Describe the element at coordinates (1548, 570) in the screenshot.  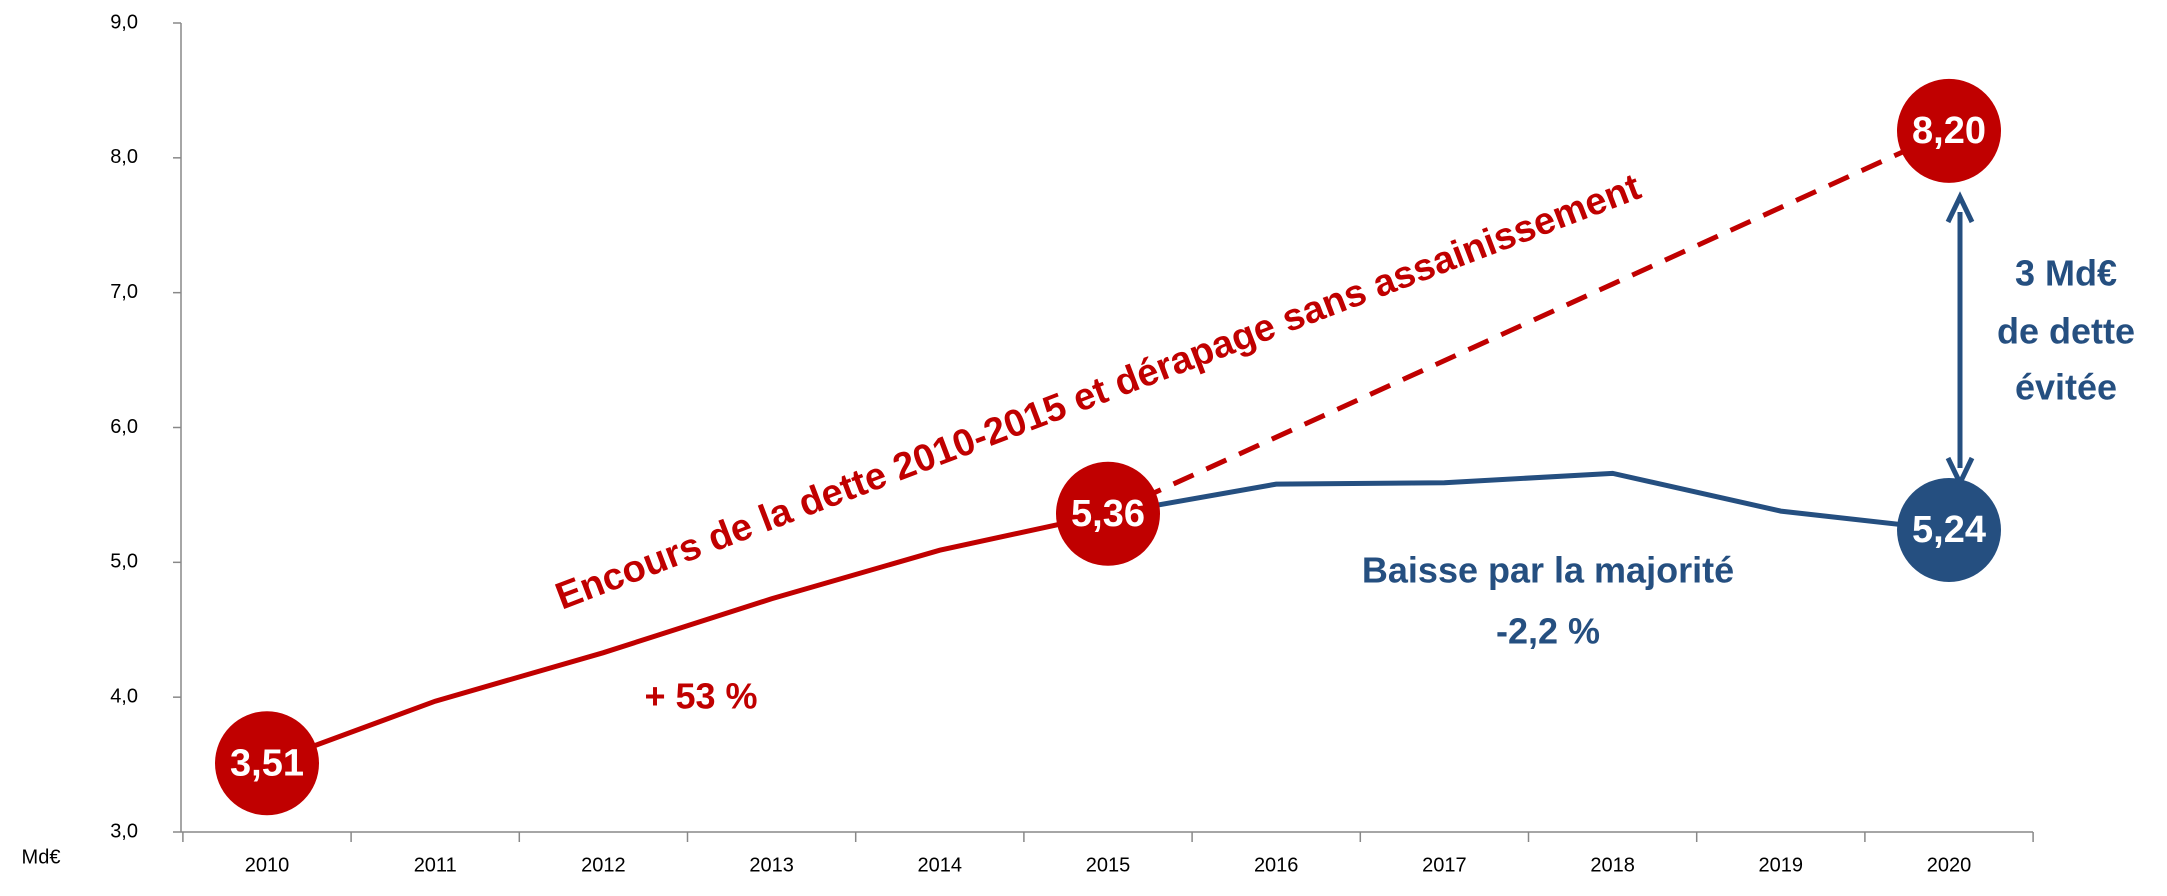
I see `decline-title: Baisse par la majorité` at that location.